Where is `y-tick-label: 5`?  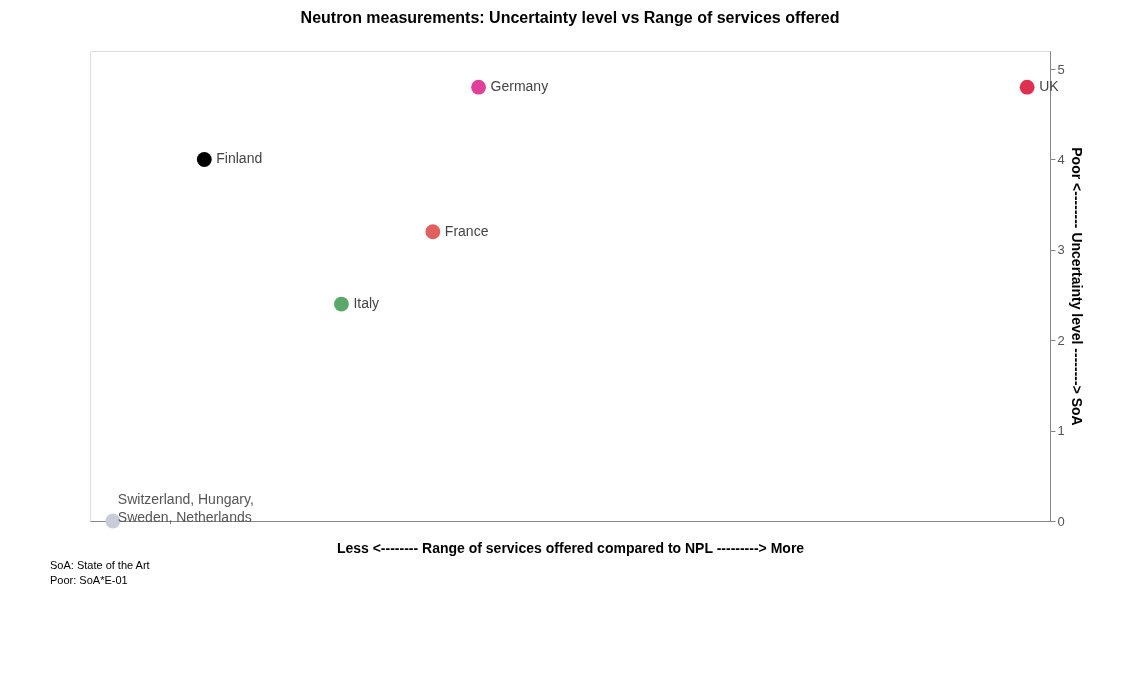 y-tick-label: 5 is located at coordinates (1061, 69).